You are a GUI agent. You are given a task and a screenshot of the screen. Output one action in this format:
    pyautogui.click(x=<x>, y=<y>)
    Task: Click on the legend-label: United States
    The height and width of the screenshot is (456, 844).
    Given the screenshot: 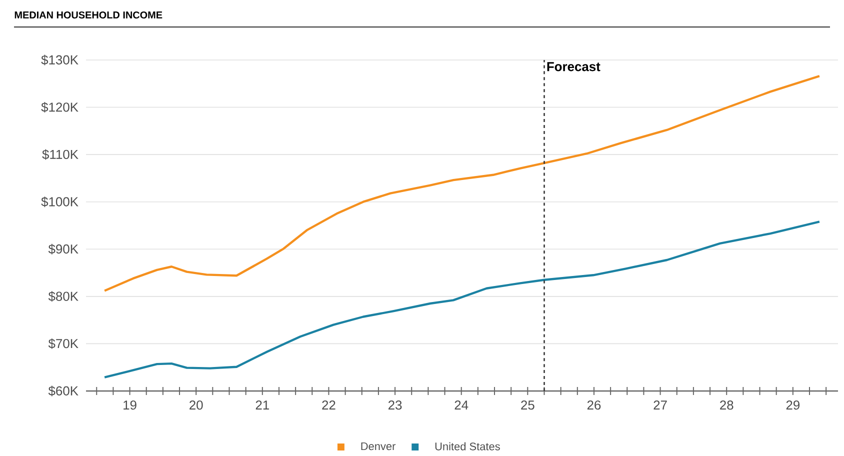 What is the action you would take?
    pyautogui.click(x=467, y=446)
    